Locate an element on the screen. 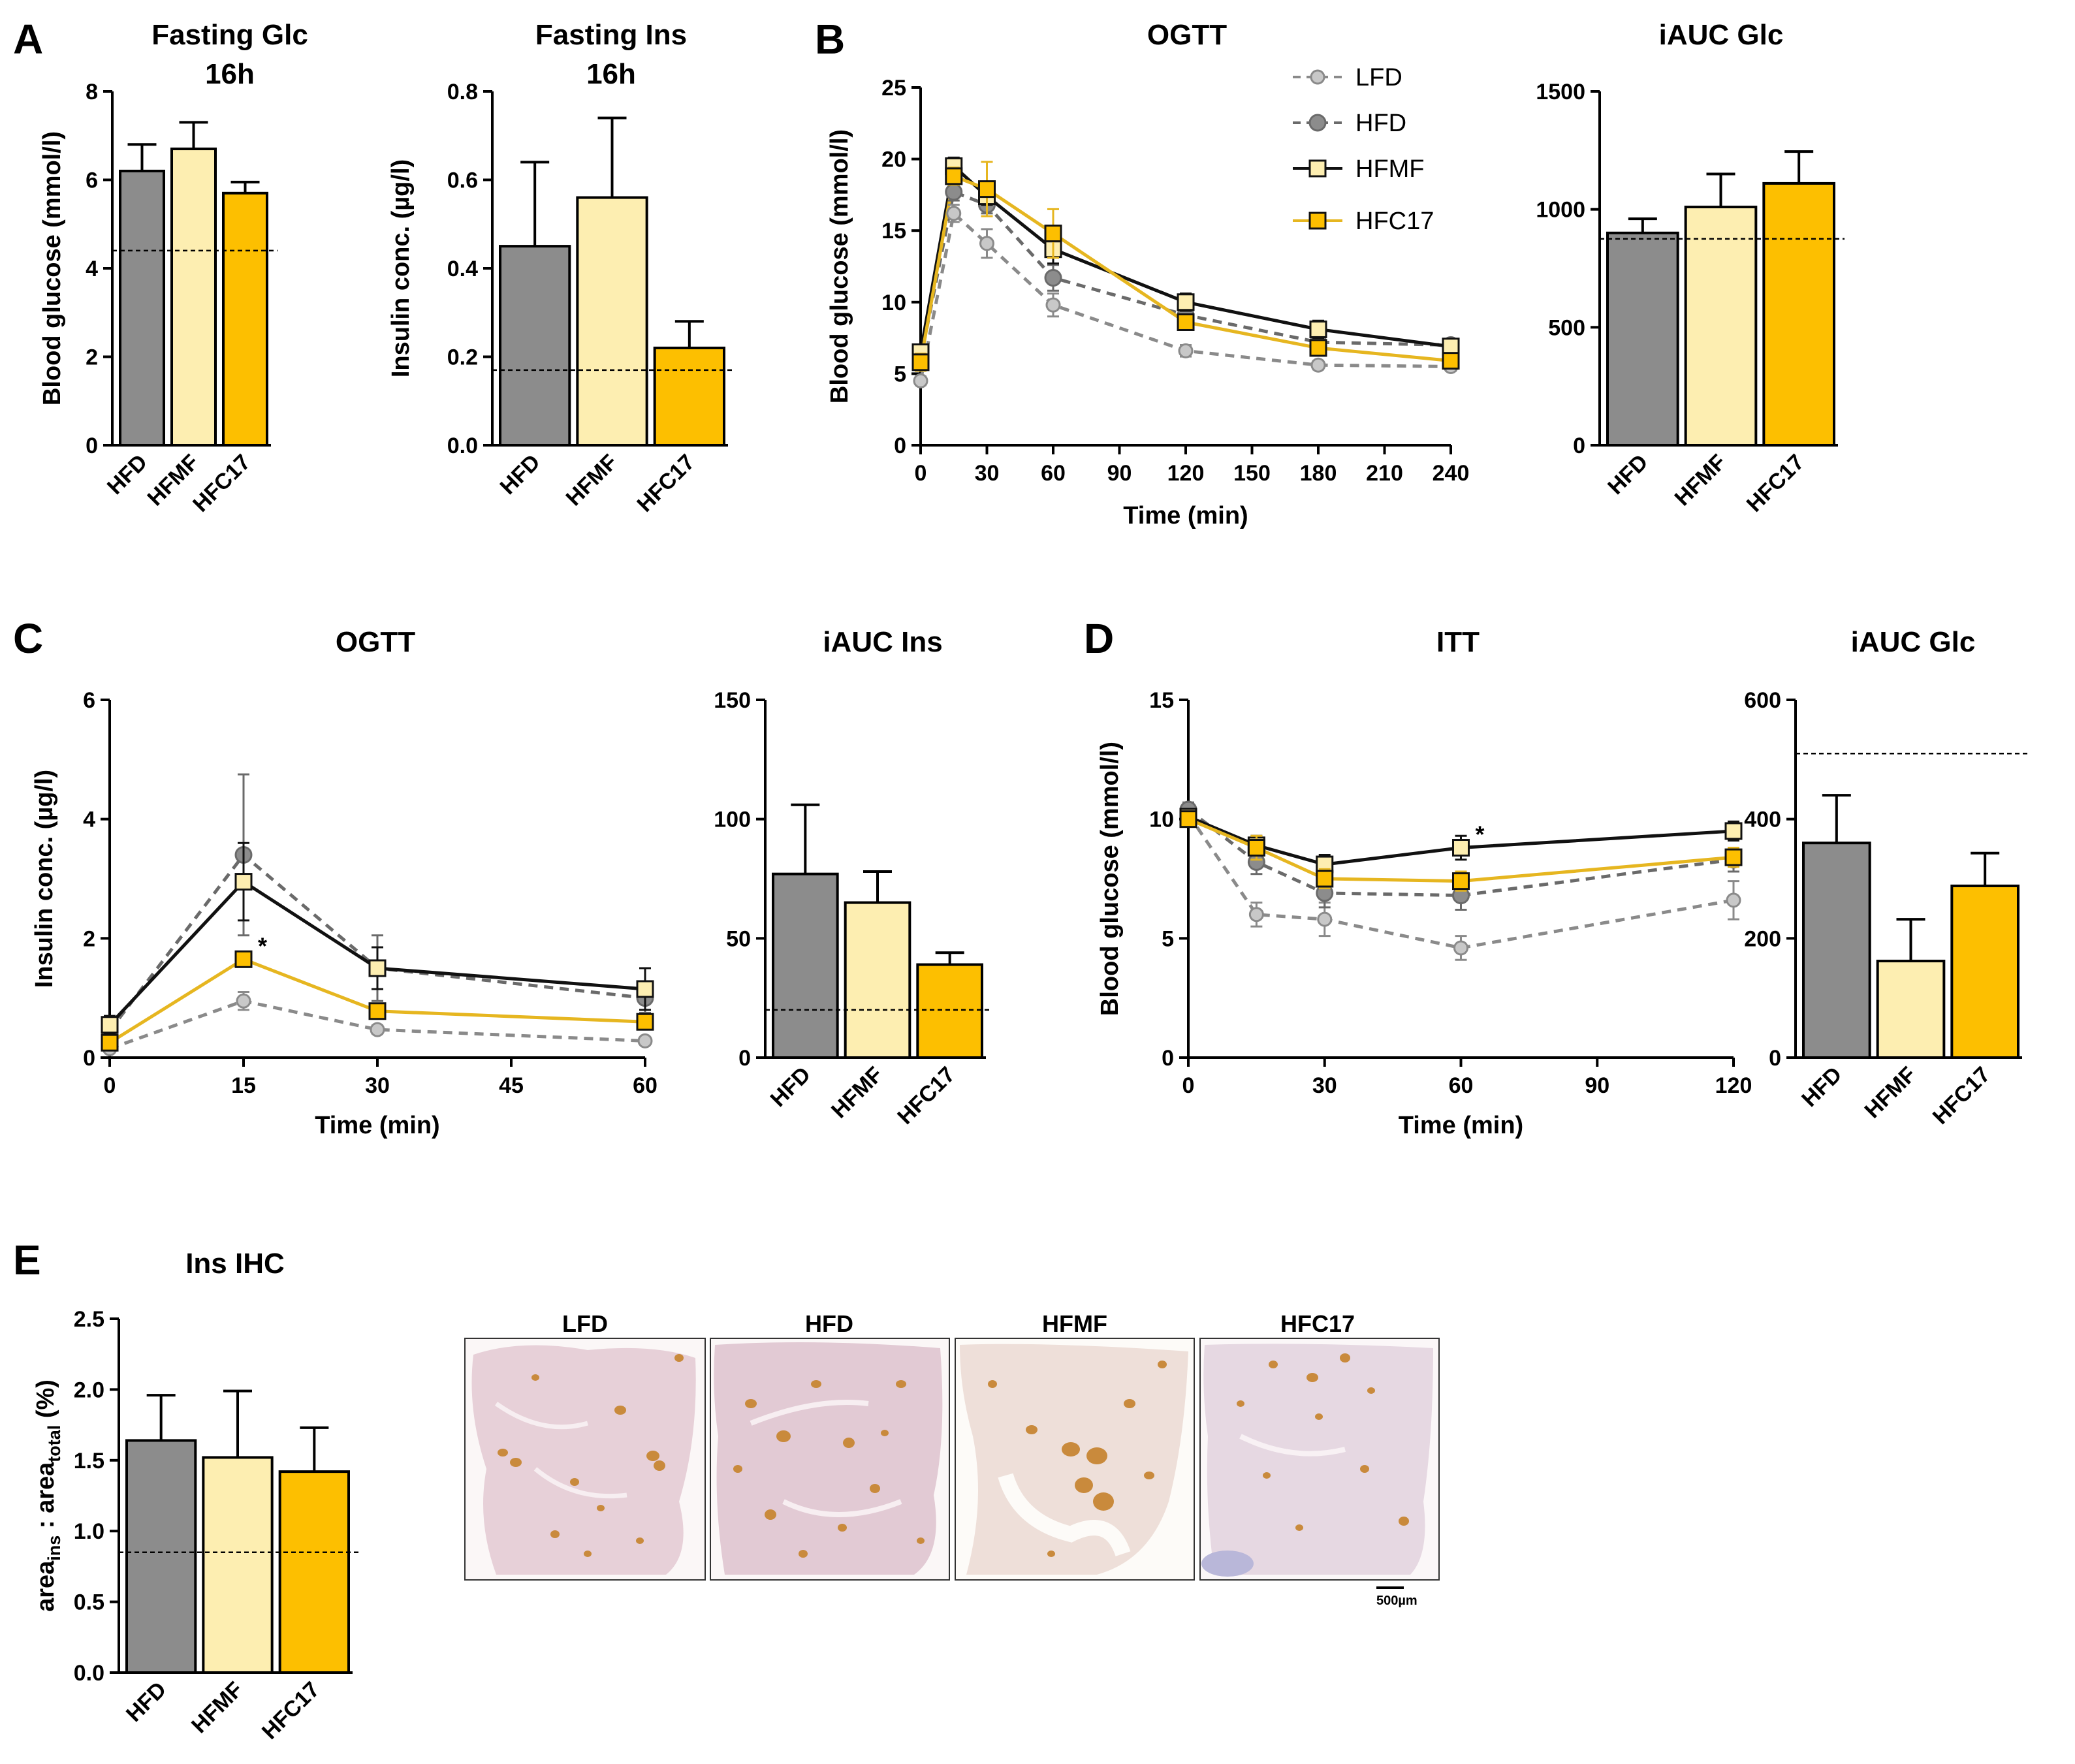 The image size is (2075, 1764). y-tick-label: 0.5 is located at coordinates (89, 1602).